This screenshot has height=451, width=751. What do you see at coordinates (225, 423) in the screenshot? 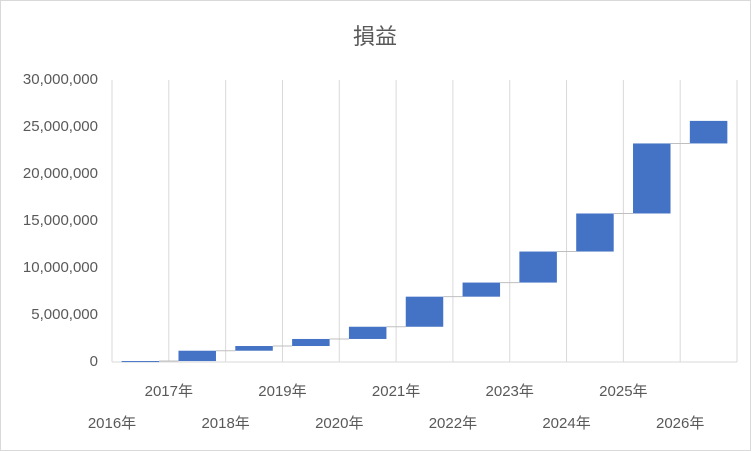
I see `x-tick-label: 2018年` at bounding box center [225, 423].